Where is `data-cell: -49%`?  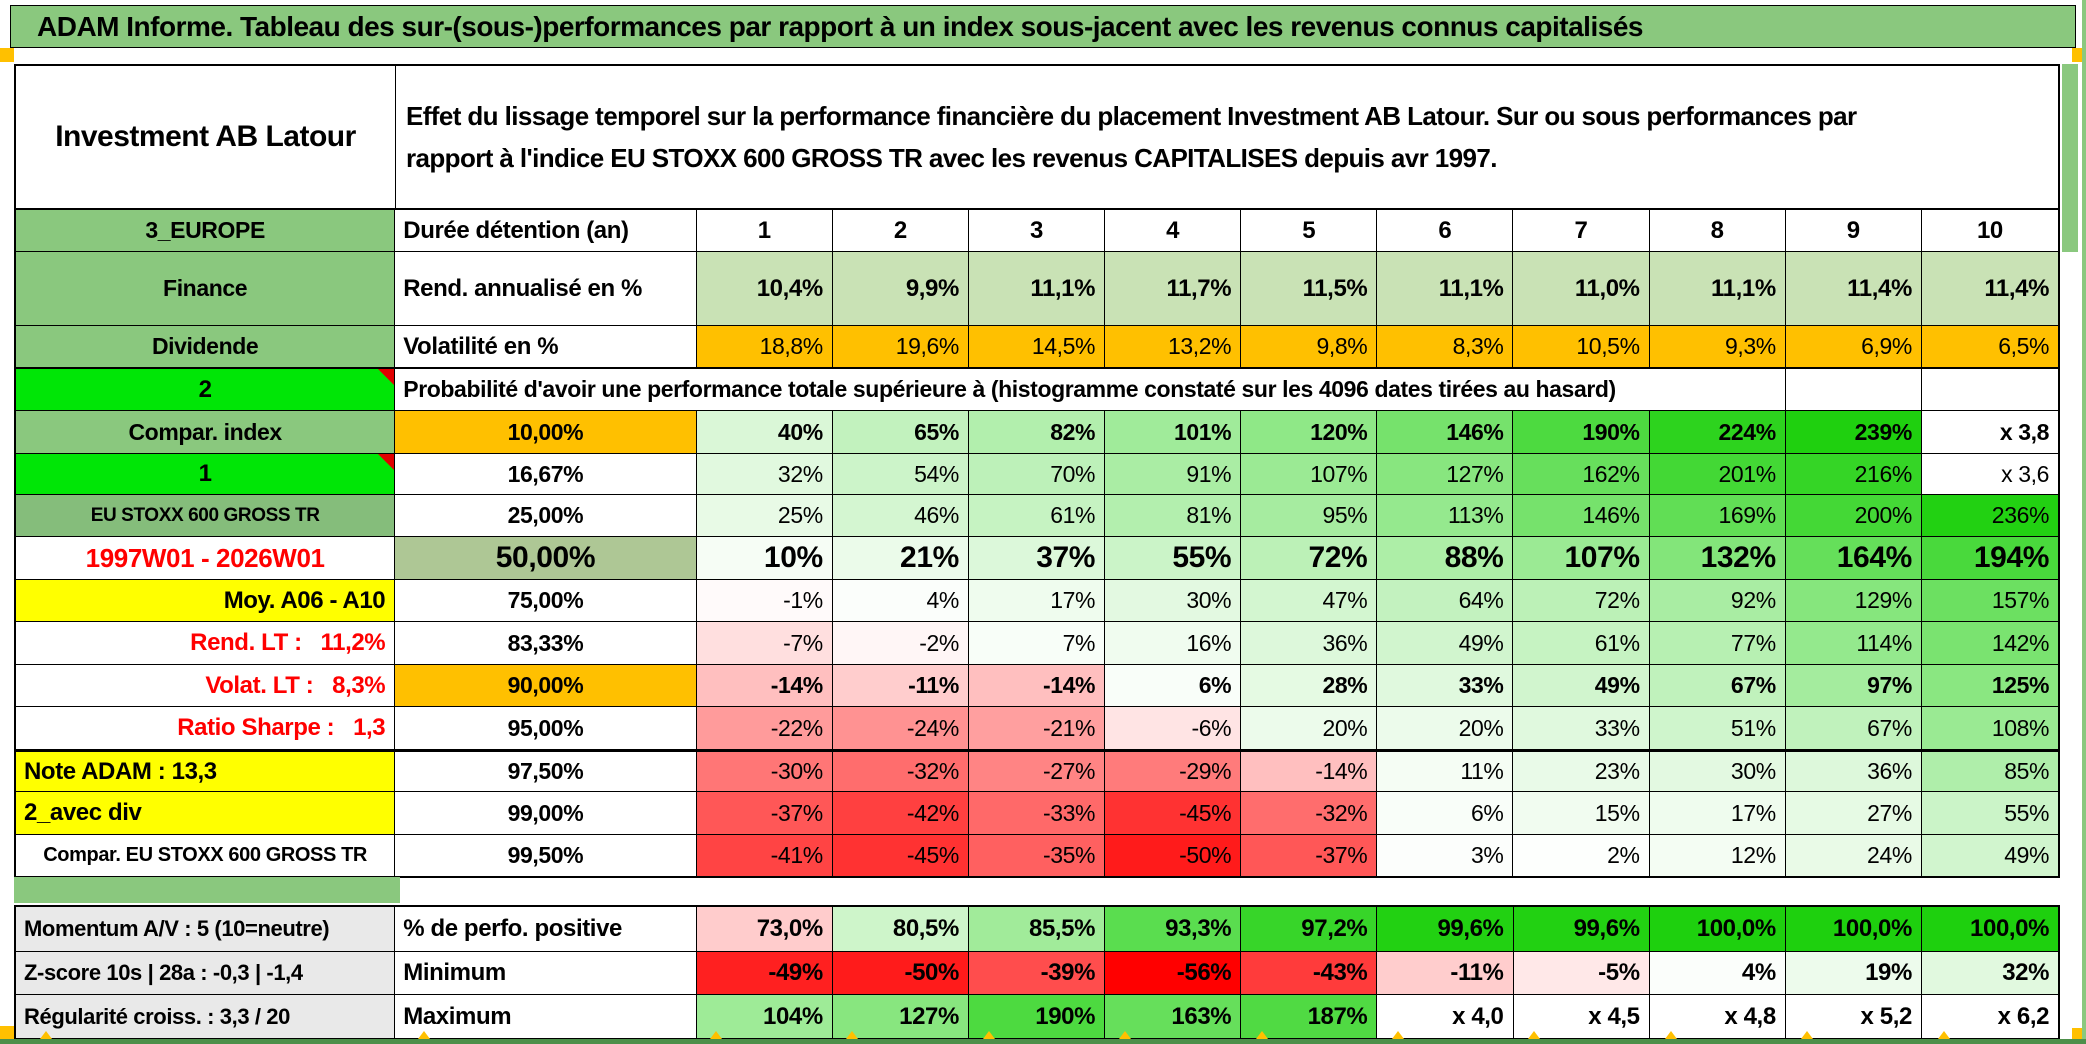
data-cell: -49% is located at coordinates (764, 973).